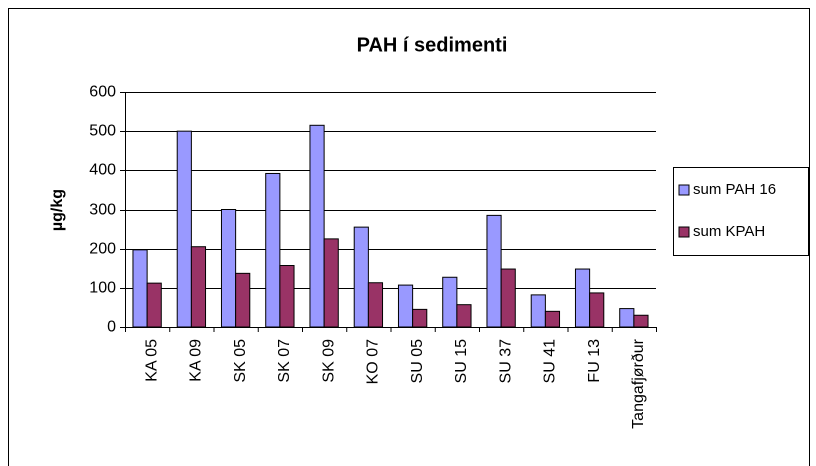 Image resolution: width=816 pixels, height=466 pixels. Describe the element at coordinates (432, 45) in the screenshot. I see `chart-title: PAH í sedimenti` at that location.